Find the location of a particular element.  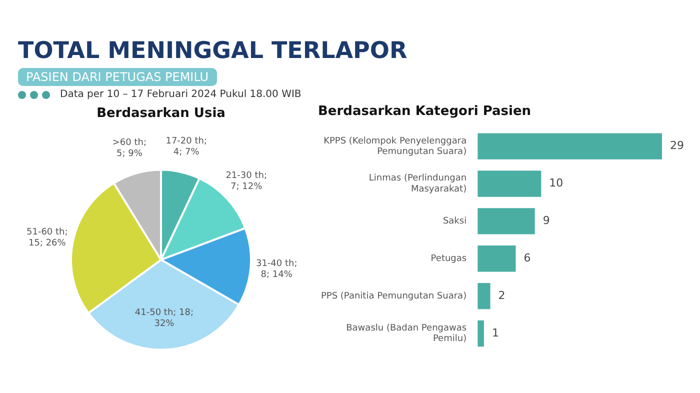

data-label: 6 is located at coordinates (527, 257).